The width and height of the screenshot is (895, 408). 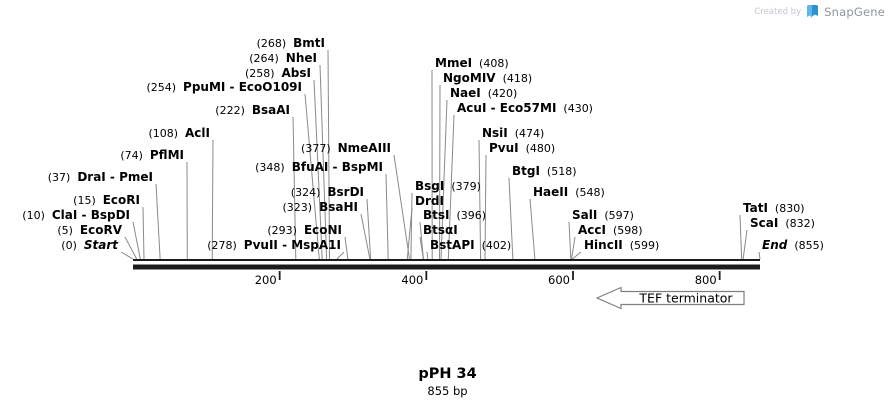 I want to click on enzyme-label: (10) ClaI - BspDI, so click(x=76, y=215).